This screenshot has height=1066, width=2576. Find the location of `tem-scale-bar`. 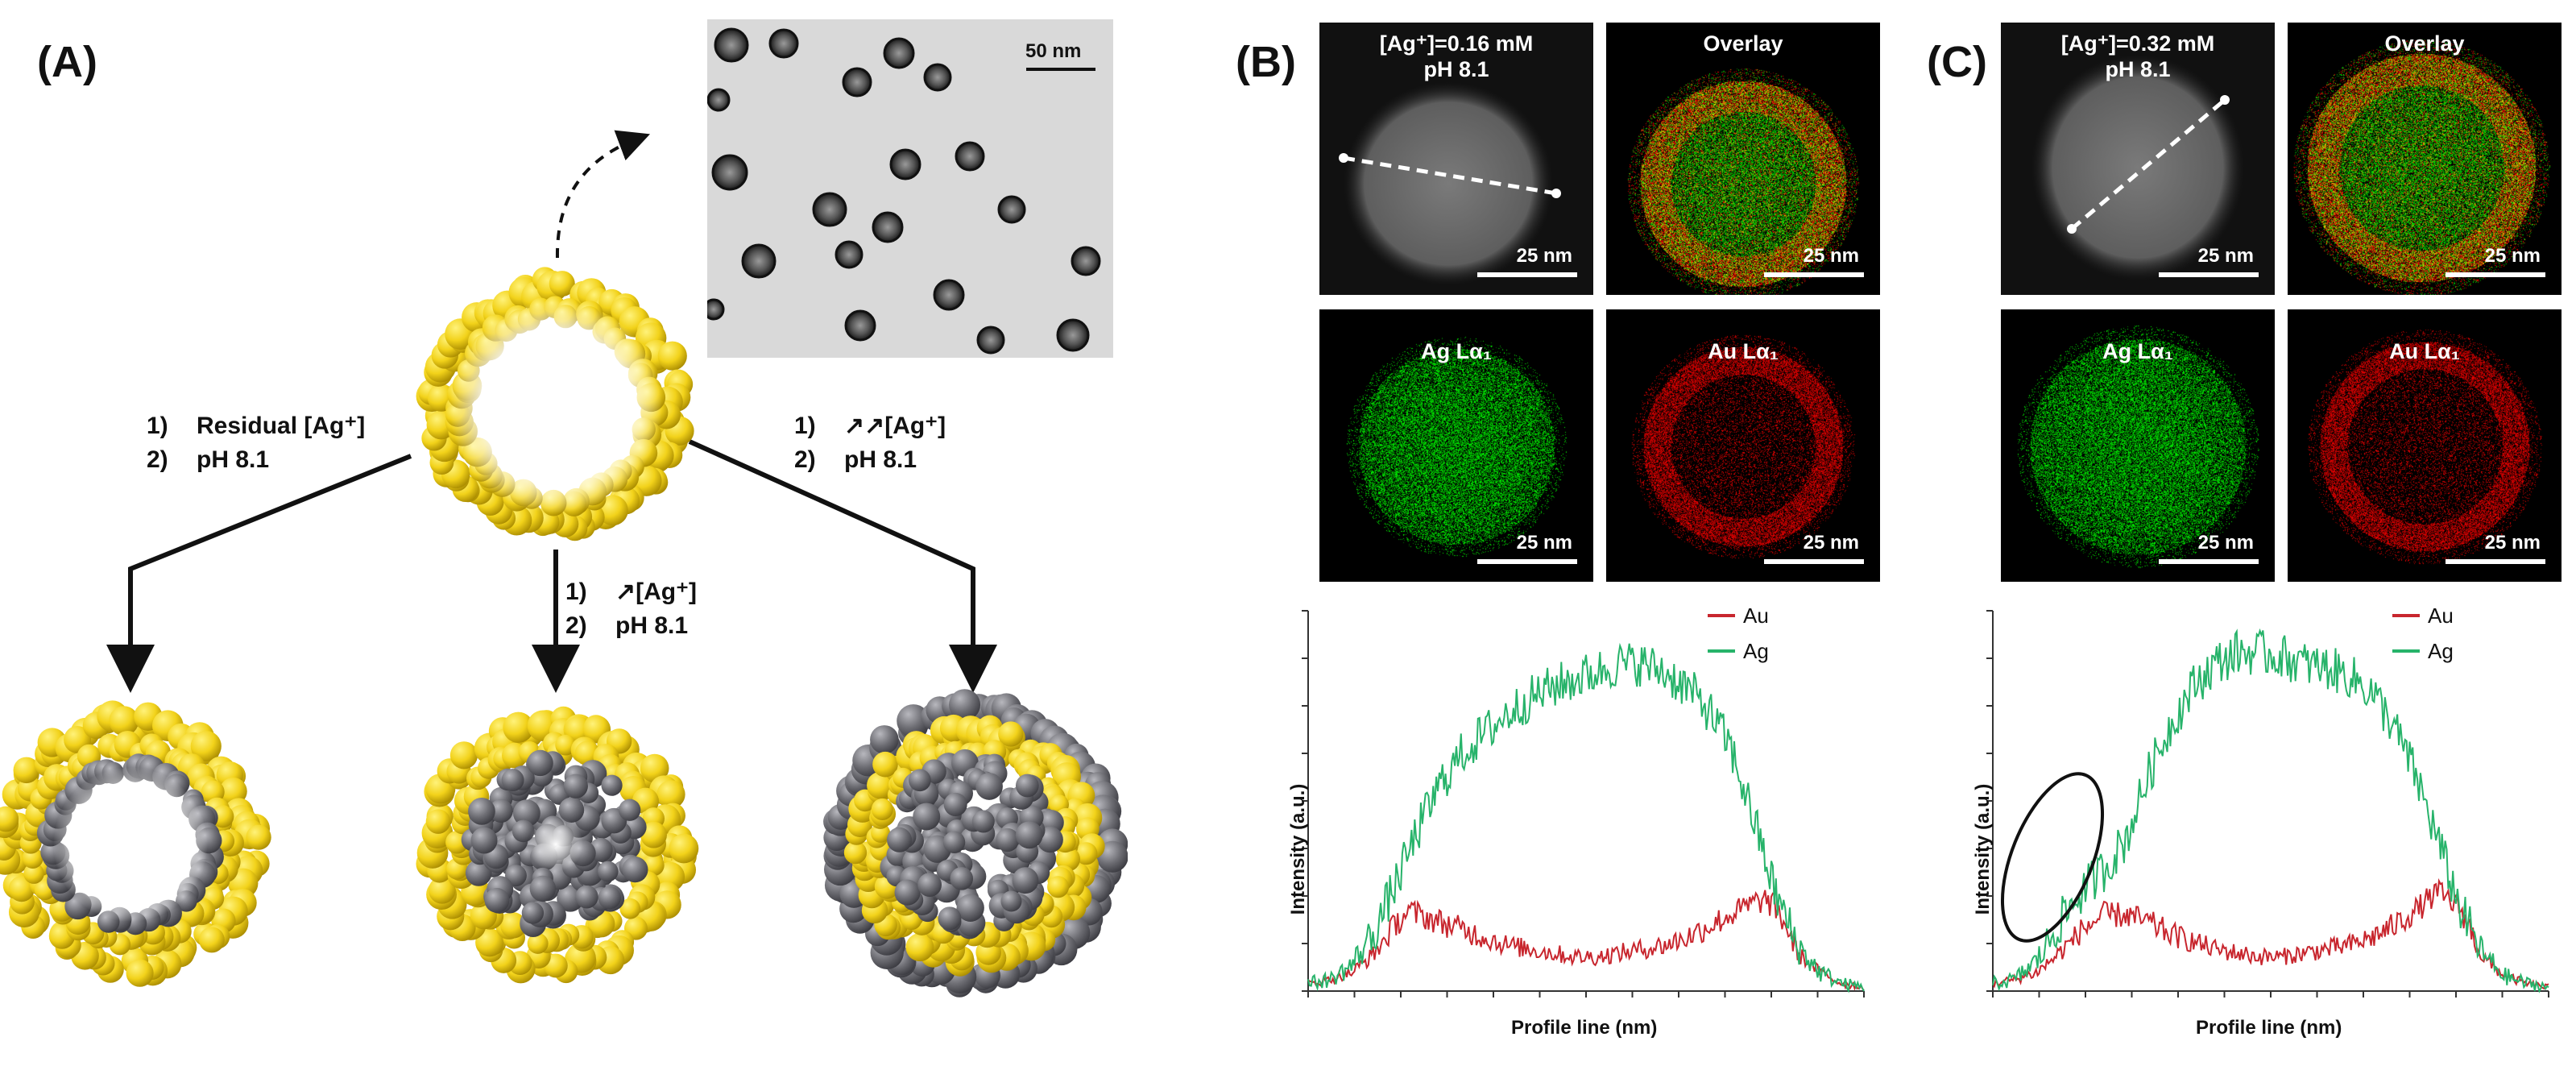

tem-scale-bar is located at coordinates (1060, 69).